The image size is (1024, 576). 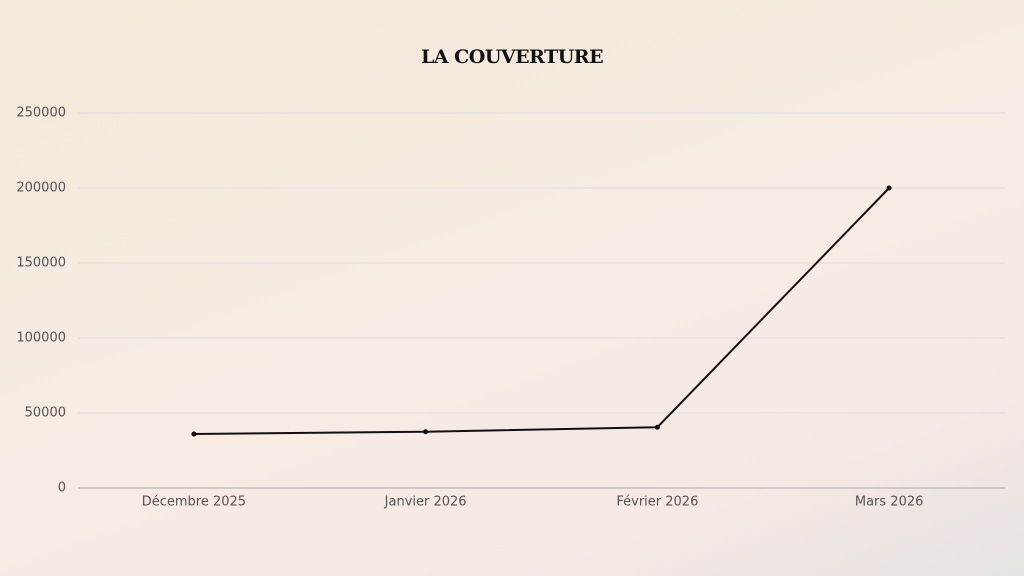 What do you see at coordinates (889, 502) in the screenshot?
I see `x-tick-label: Mars 2026` at bounding box center [889, 502].